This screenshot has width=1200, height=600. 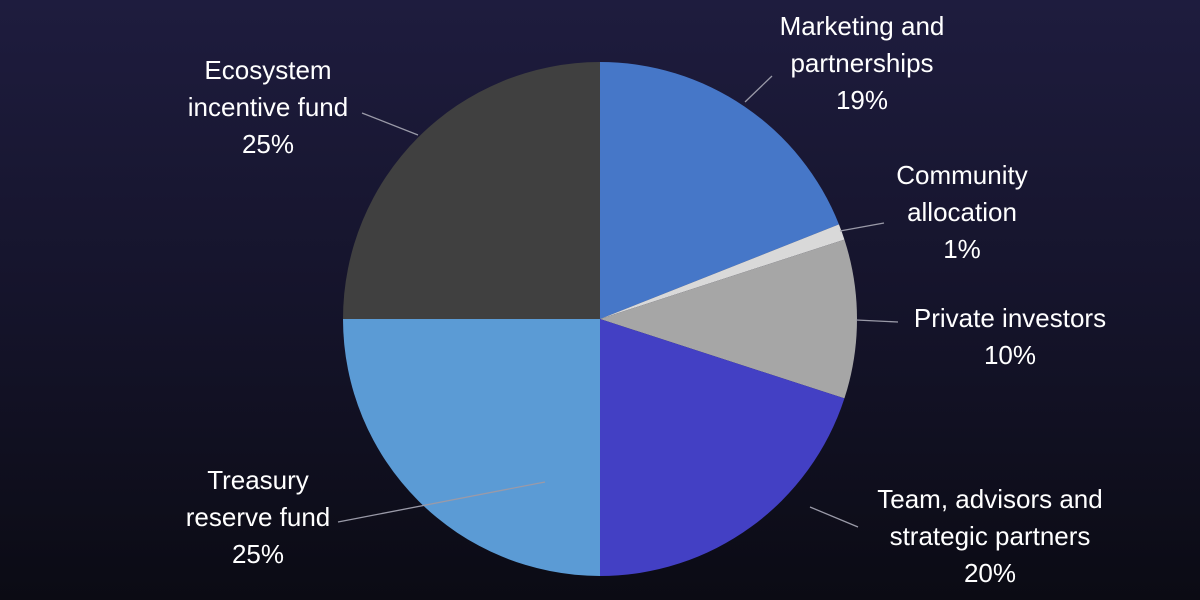 I want to click on slice-label: Team, advisors and strategic partners 20%, so click(x=990, y=536).